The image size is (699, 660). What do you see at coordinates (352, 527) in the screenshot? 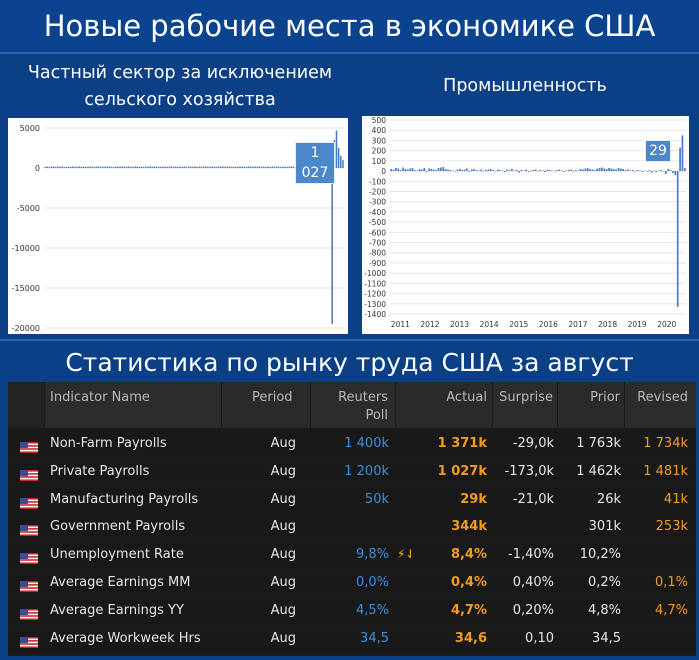
I see `table-row: Government Payrolls Aug 344k 301k 253k` at bounding box center [352, 527].